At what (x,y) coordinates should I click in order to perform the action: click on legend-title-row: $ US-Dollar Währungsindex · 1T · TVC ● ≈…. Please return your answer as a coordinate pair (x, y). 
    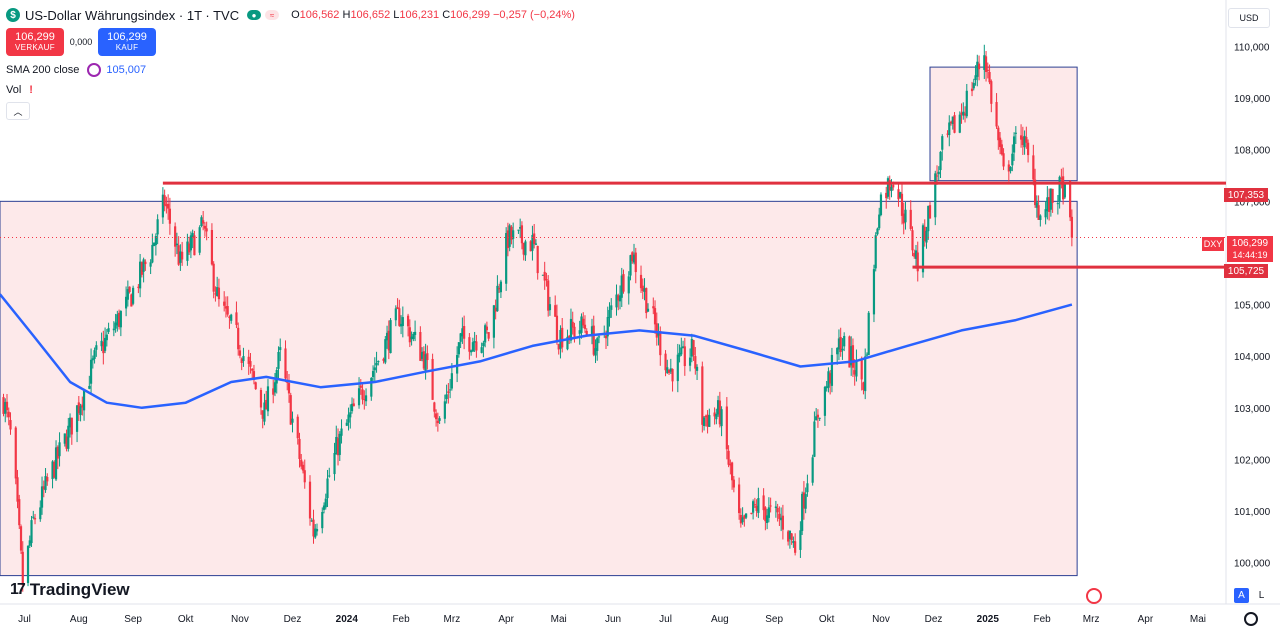
    Looking at the image, I should click on (290, 15).